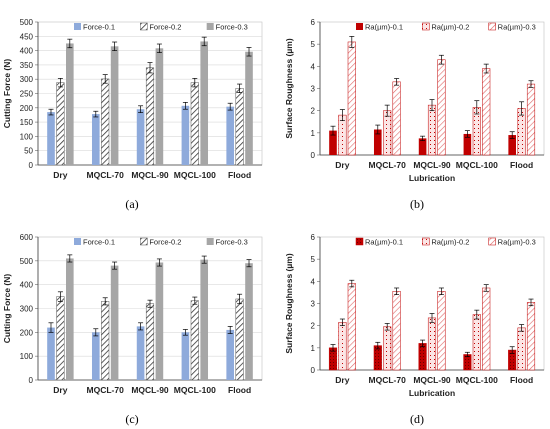  Describe the element at coordinates (342, 346) in the screenshot. I see `bar-ra-m-0-2-dry` at that location.